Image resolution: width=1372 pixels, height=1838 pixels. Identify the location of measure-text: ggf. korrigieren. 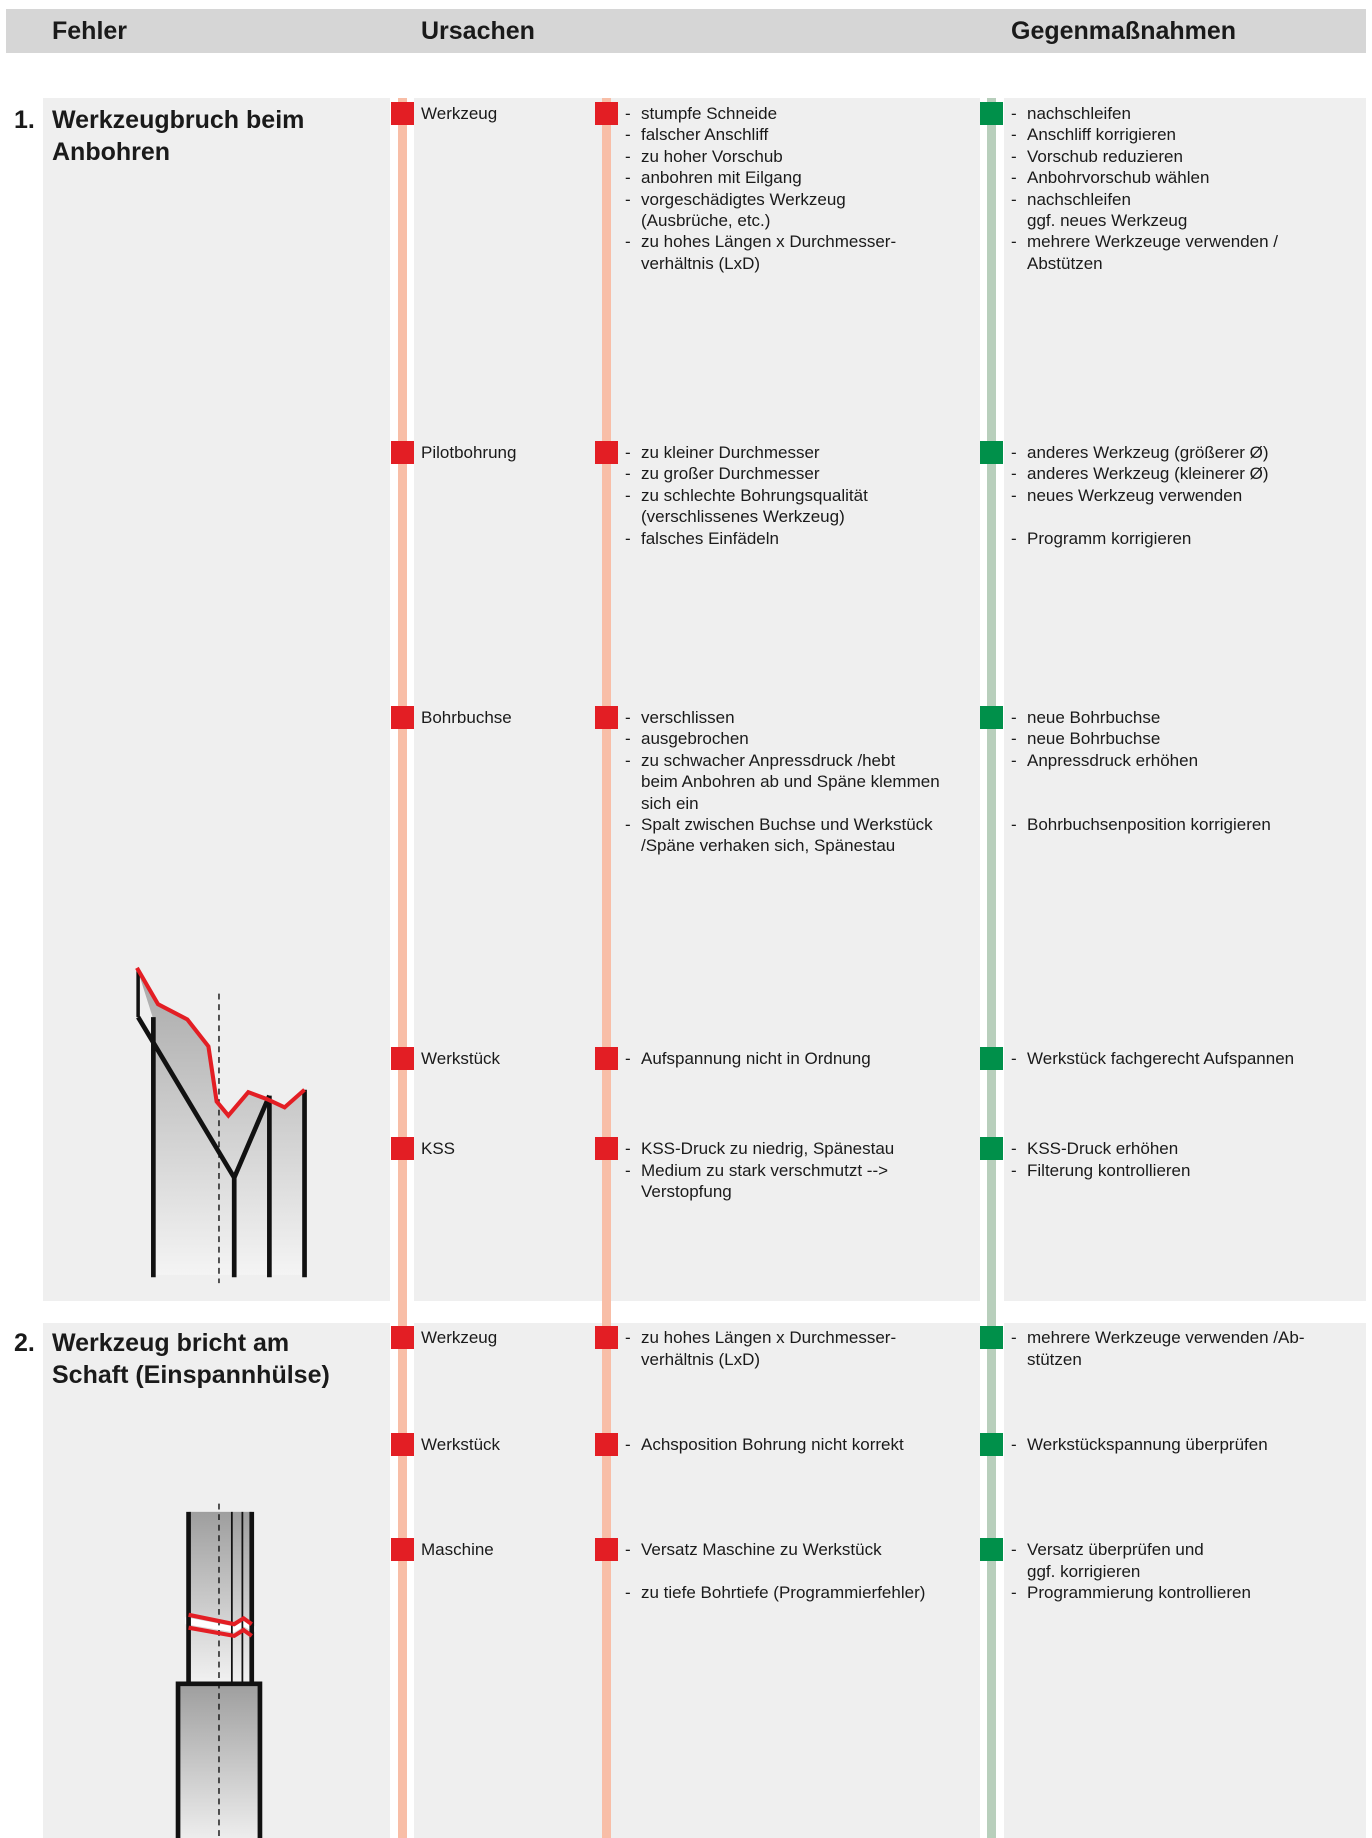
(1084, 1571).